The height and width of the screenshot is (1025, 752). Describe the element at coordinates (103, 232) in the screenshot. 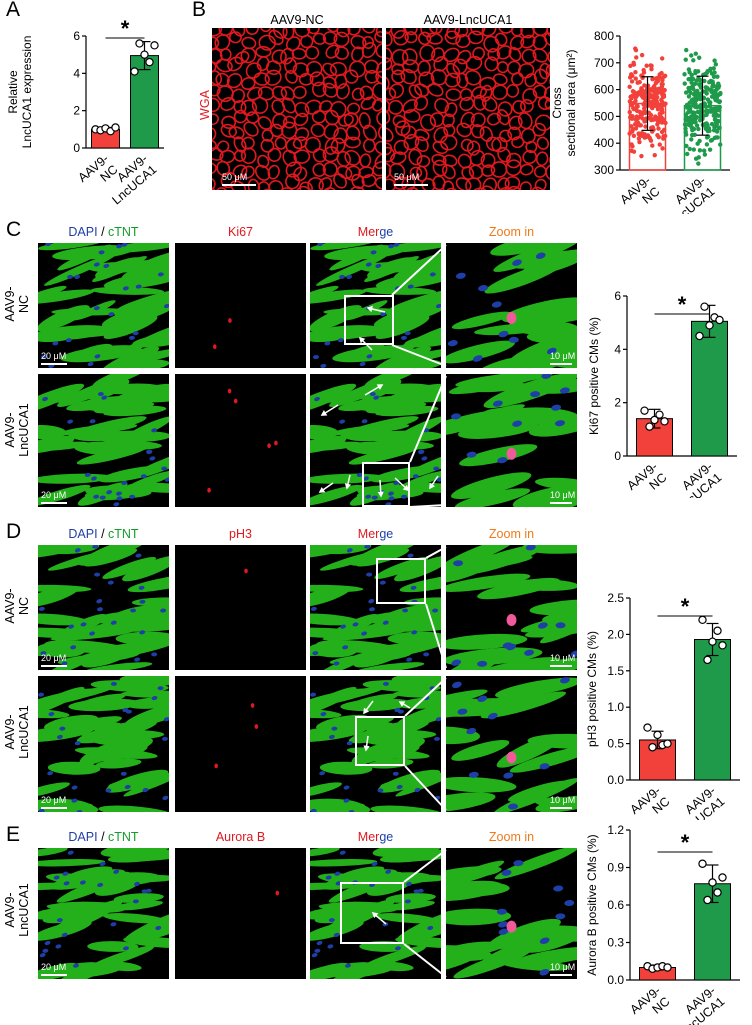

I see `slash: /` at that location.